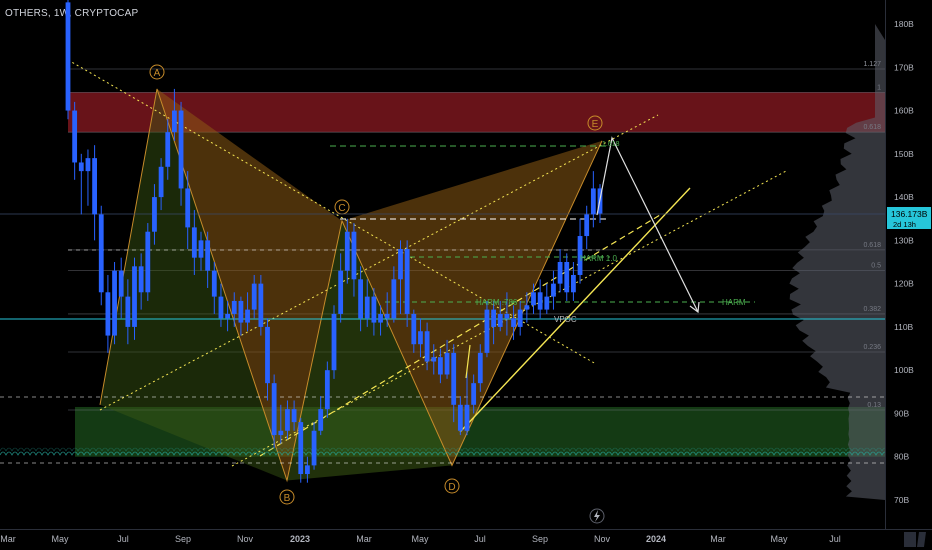 Image resolution: width=932 pixels, height=550 pixels. I want to click on projection-arrowhead, so click(694, 307).